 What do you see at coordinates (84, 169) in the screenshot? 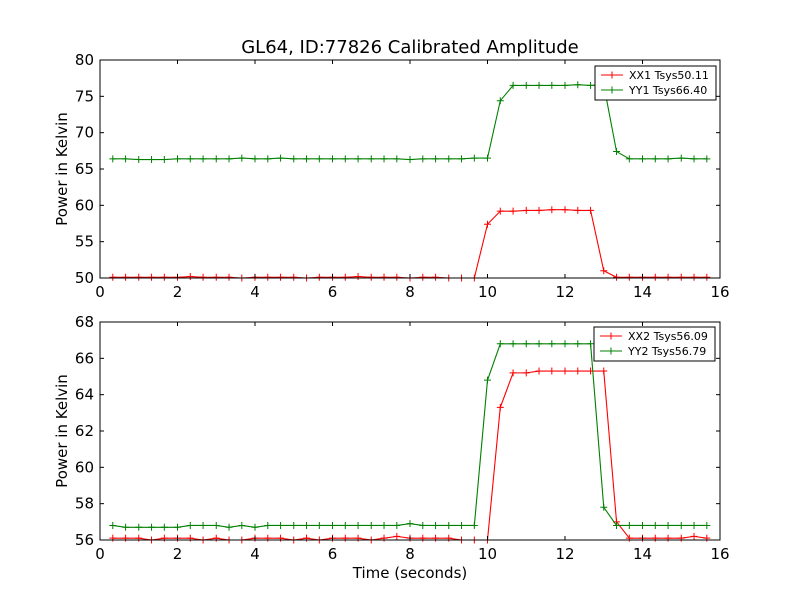
I see `y-tick-label: 65` at bounding box center [84, 169].